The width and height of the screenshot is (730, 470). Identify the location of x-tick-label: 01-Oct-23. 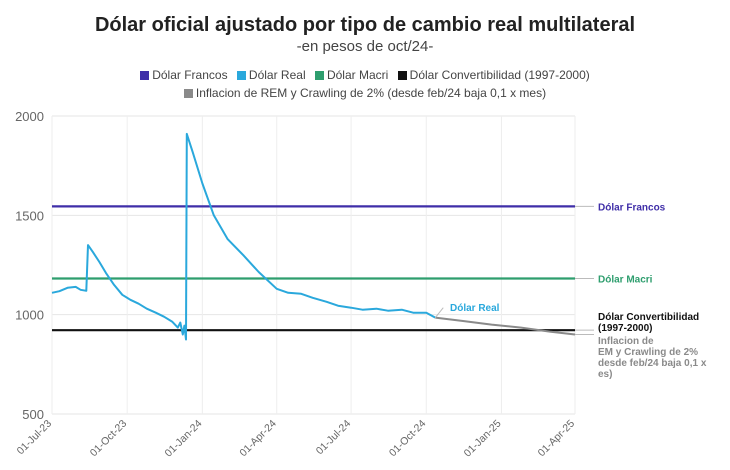
(109, 439).